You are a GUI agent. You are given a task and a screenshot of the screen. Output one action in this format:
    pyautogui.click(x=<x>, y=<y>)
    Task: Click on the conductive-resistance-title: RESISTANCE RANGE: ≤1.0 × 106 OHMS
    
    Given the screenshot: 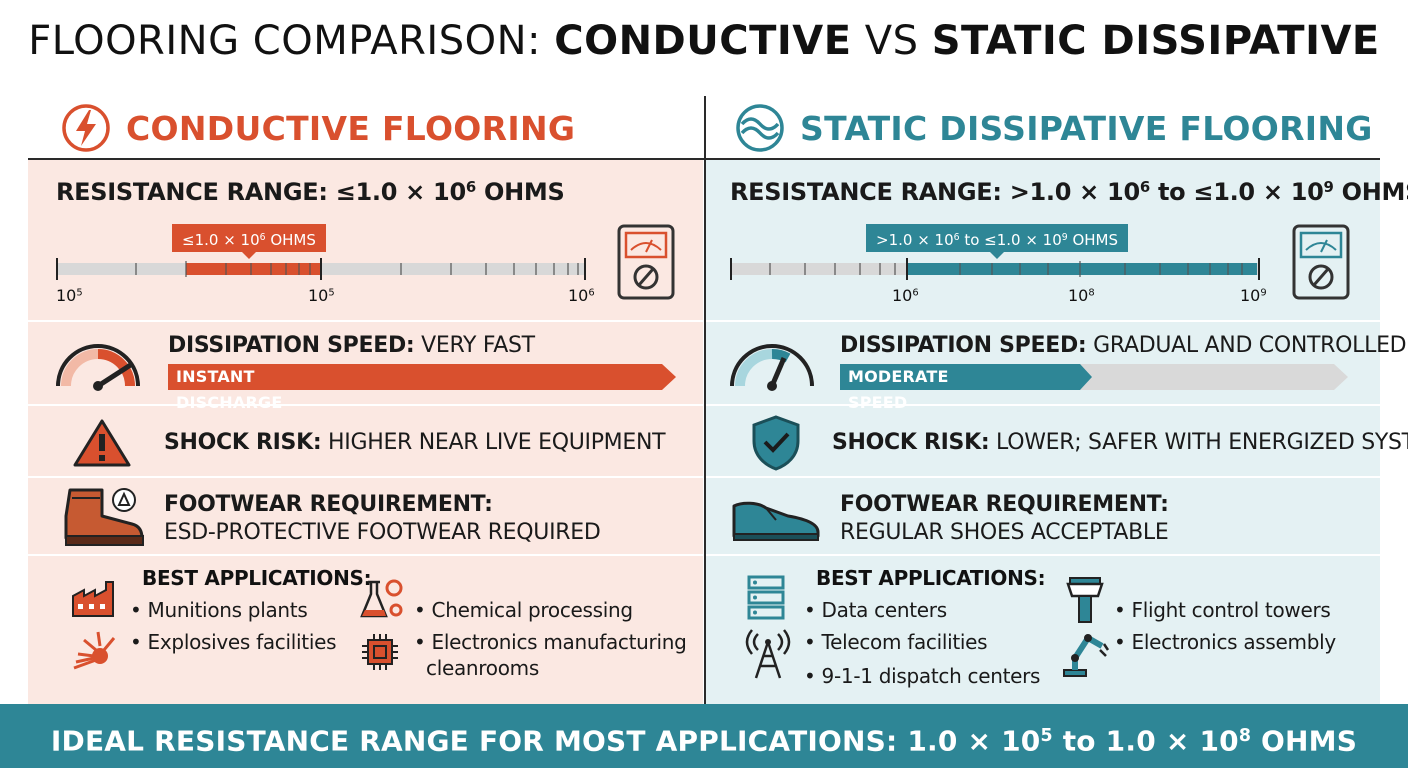 What is the action you would take?
    pyautogui.click(x=310, y=192)
    